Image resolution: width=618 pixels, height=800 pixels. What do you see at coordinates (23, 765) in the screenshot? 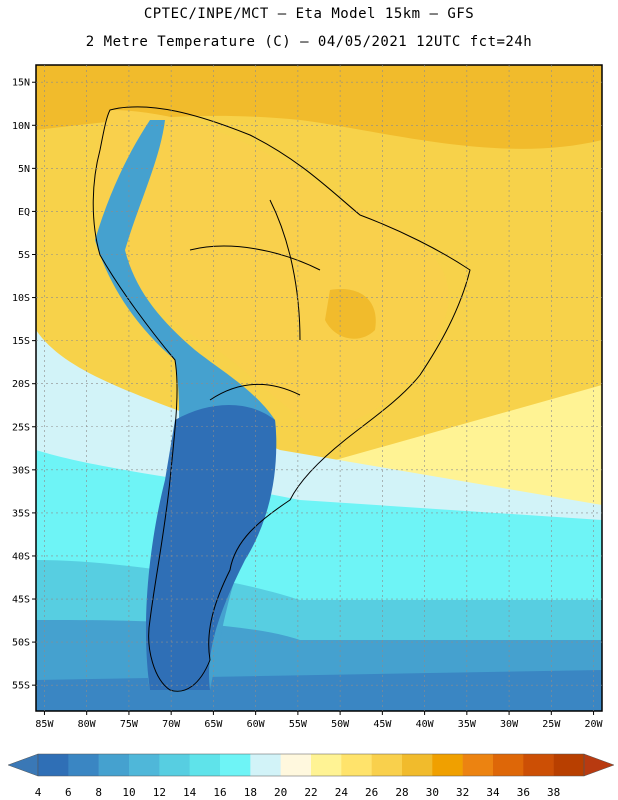
I see `colorbar-low-arrow` at bounding box center [23, 765].